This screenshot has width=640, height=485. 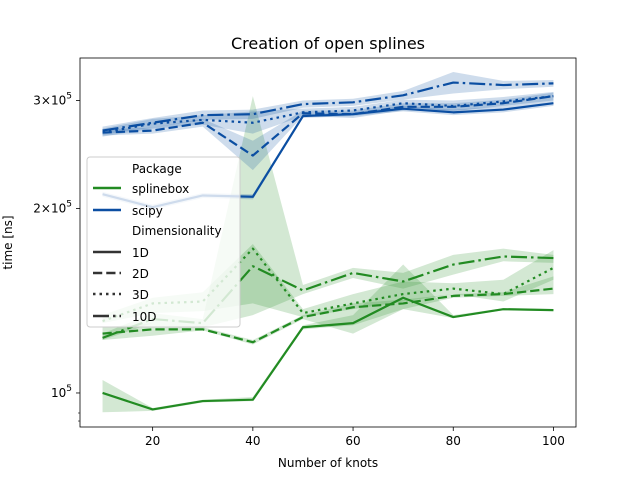 I want to click on series-line-splinebox-2d, so click(x=328, y=315).